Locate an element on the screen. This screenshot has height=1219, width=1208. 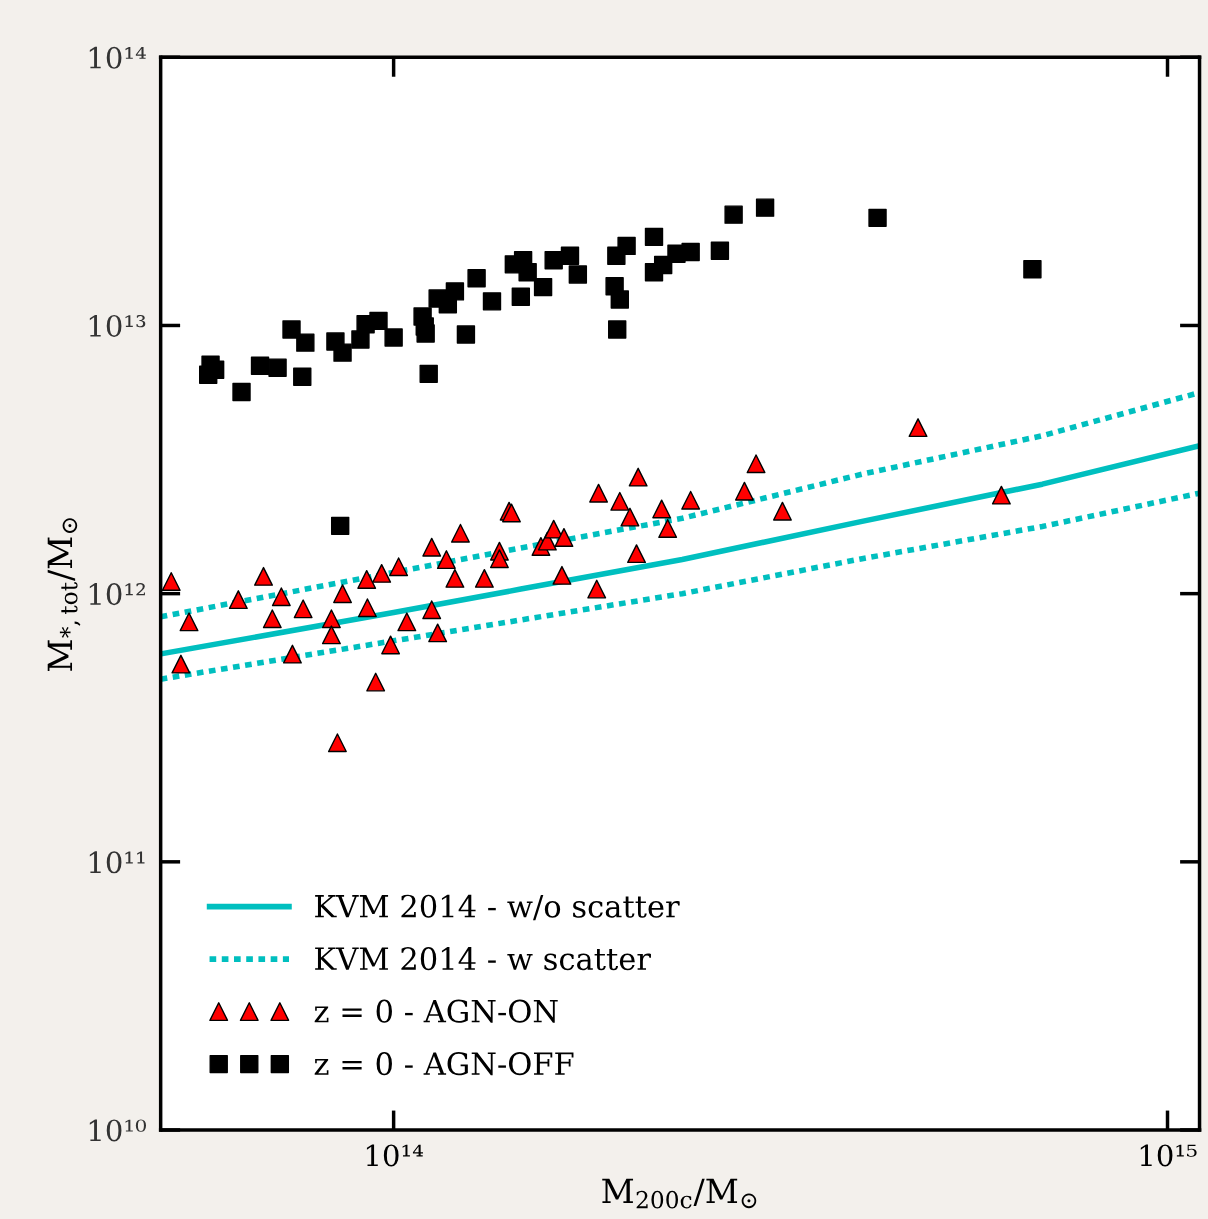
y-tick-label: 10¹² is located at coordinates (117, 594).